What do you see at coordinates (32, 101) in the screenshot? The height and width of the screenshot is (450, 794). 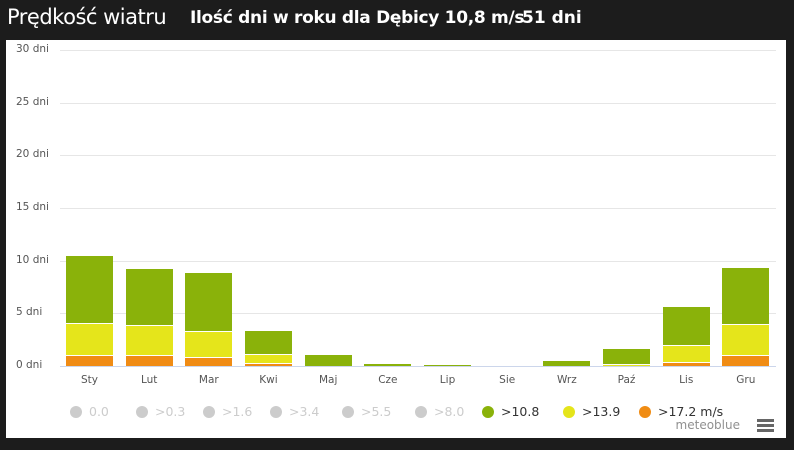 I see `y-tick-label: 25 dni` at bounding box center [32, 101].